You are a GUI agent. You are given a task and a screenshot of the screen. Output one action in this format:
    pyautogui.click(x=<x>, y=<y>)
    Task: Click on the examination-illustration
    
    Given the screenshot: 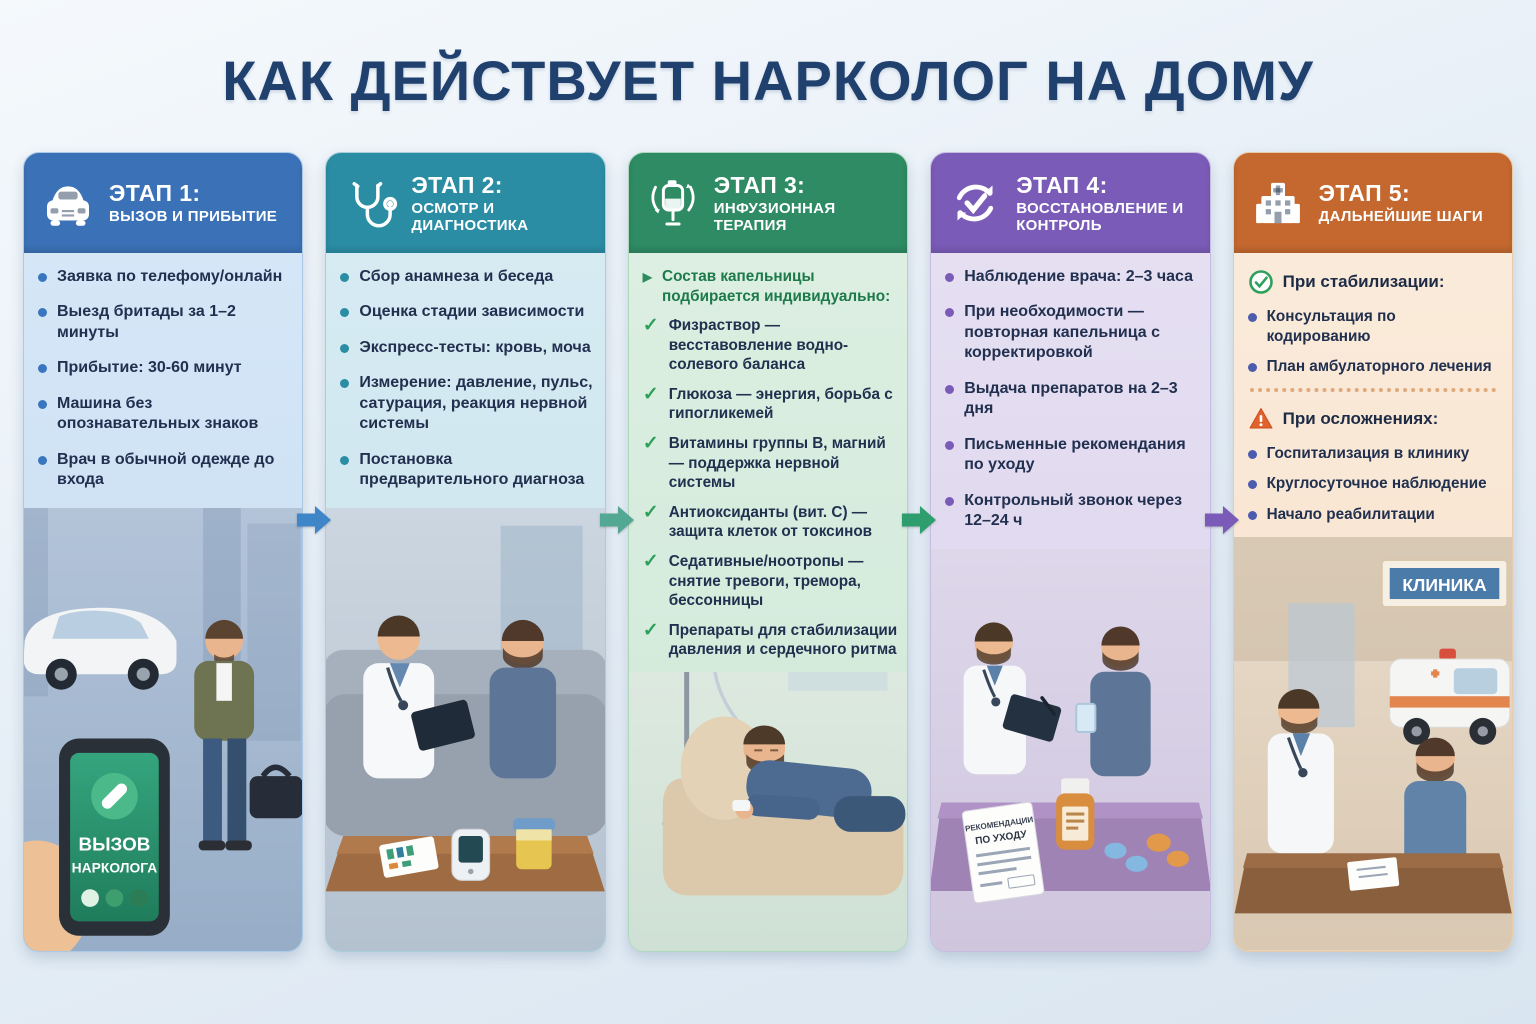 What is the action you would take?
    pyautogui.click(x=465, y=729)
    